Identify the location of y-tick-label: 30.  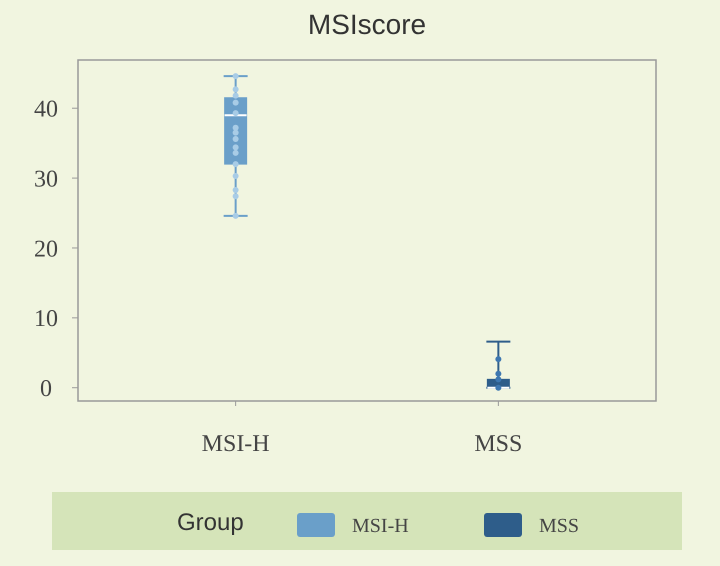
(46, 179).